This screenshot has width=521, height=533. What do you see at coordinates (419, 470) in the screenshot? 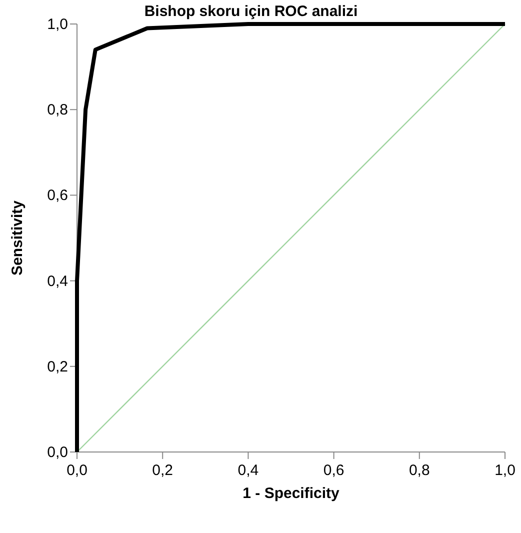
I see `x-tick-label: 0,8` at bounding box center [419, 470].